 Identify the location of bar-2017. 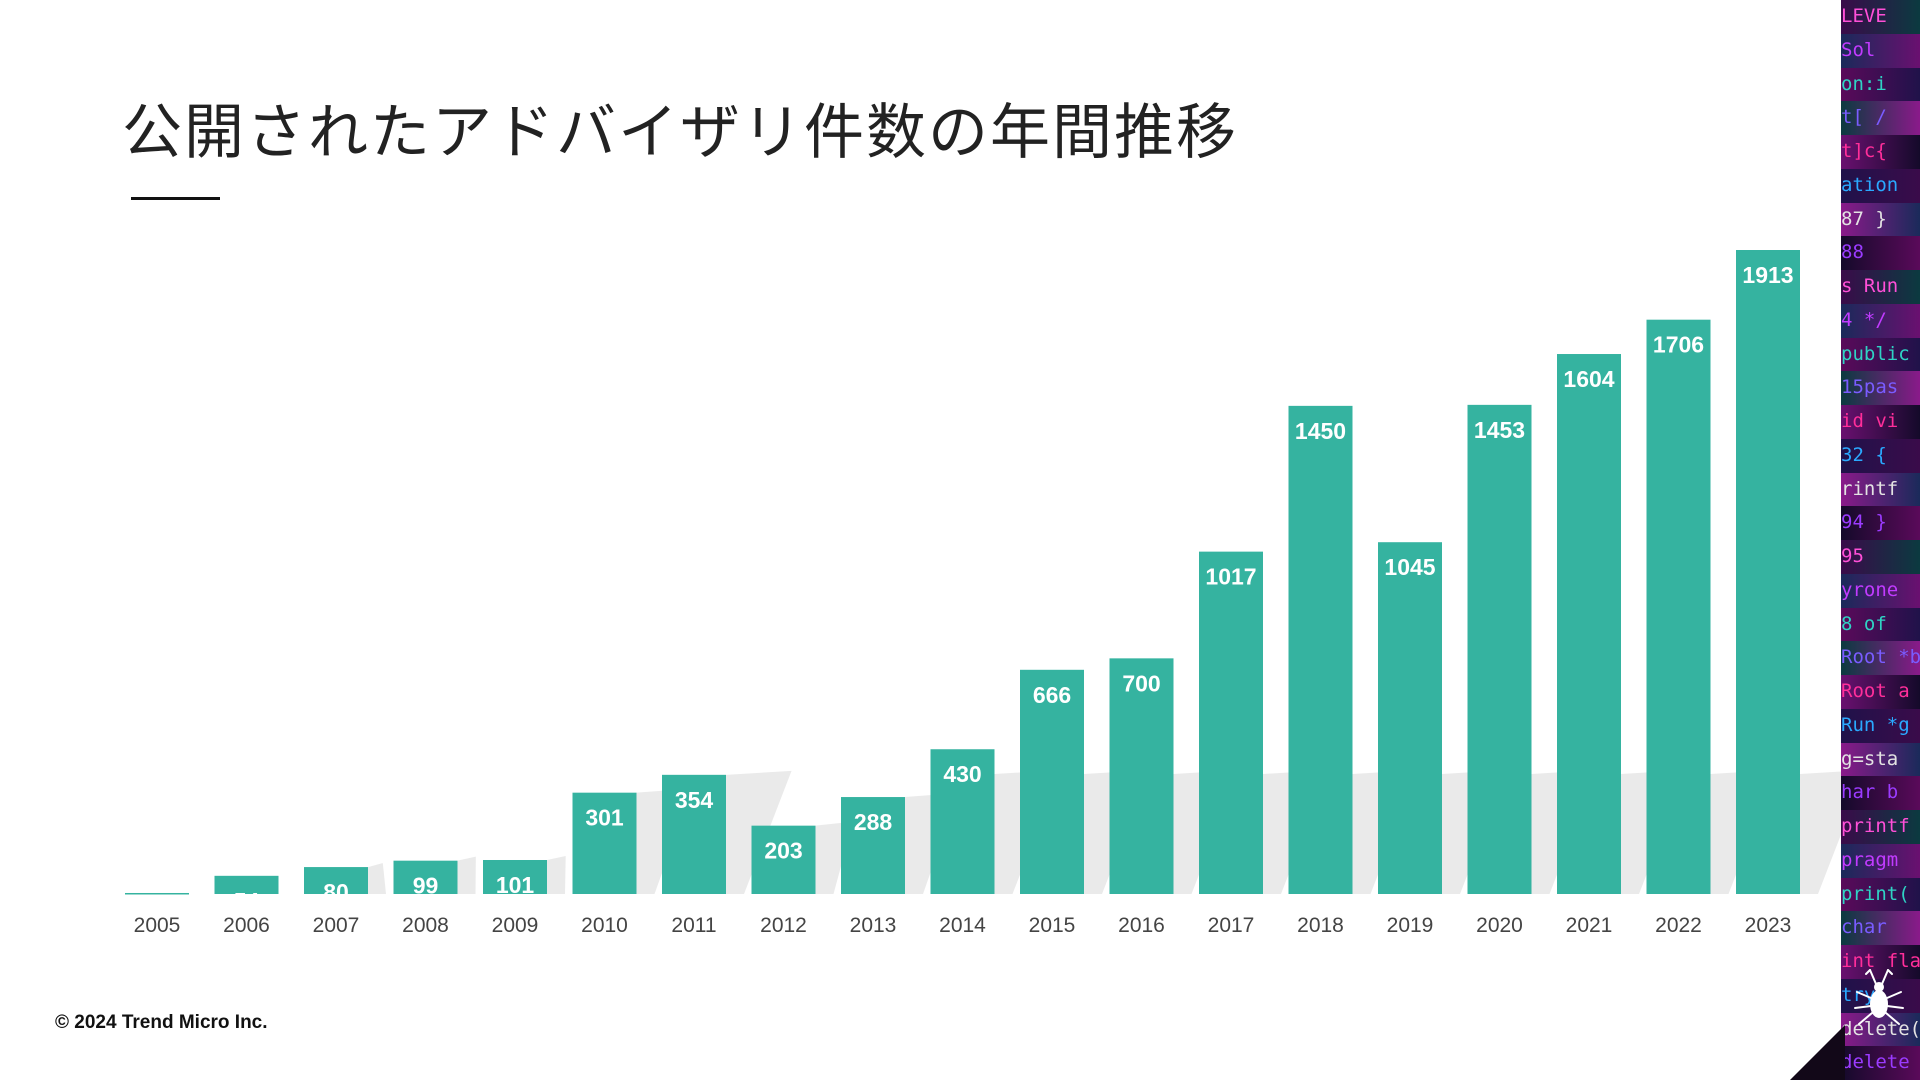
(1231, 722).